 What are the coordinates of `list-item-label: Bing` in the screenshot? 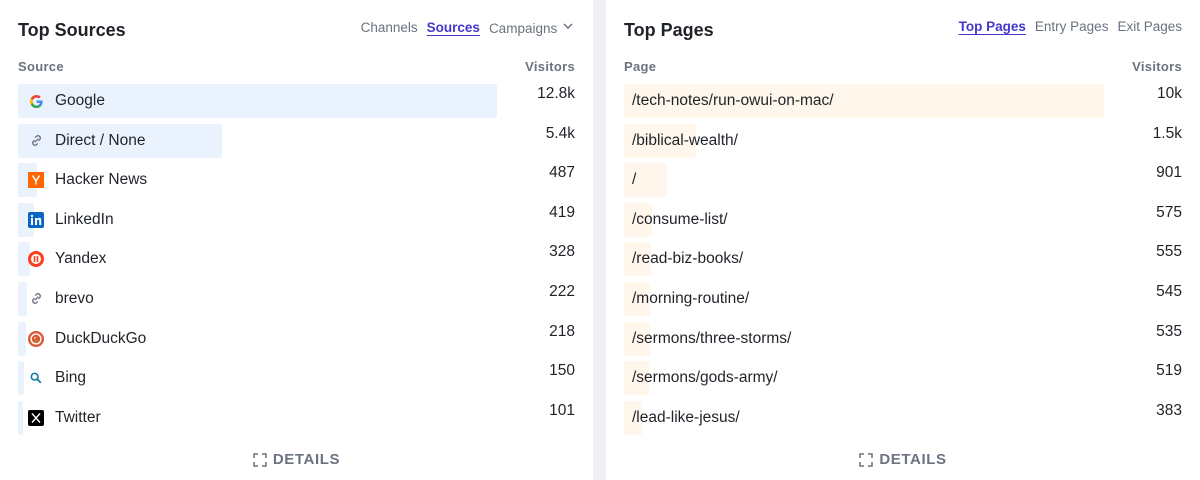 It's located at (57, 378).